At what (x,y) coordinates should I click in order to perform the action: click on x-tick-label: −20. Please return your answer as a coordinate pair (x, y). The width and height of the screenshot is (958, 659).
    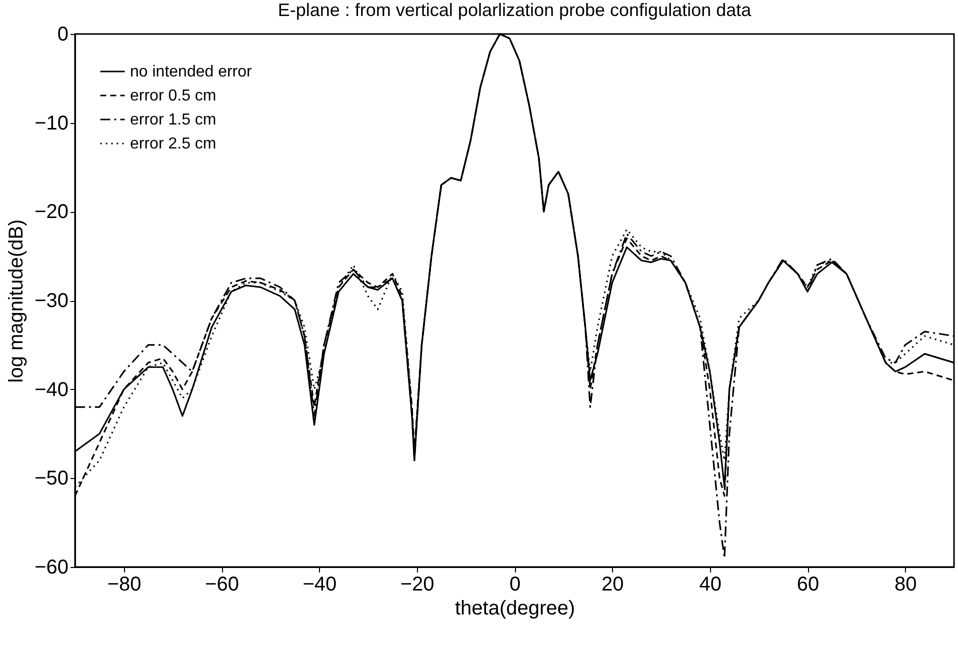
    Looking at the image, I should click on (417, 585).